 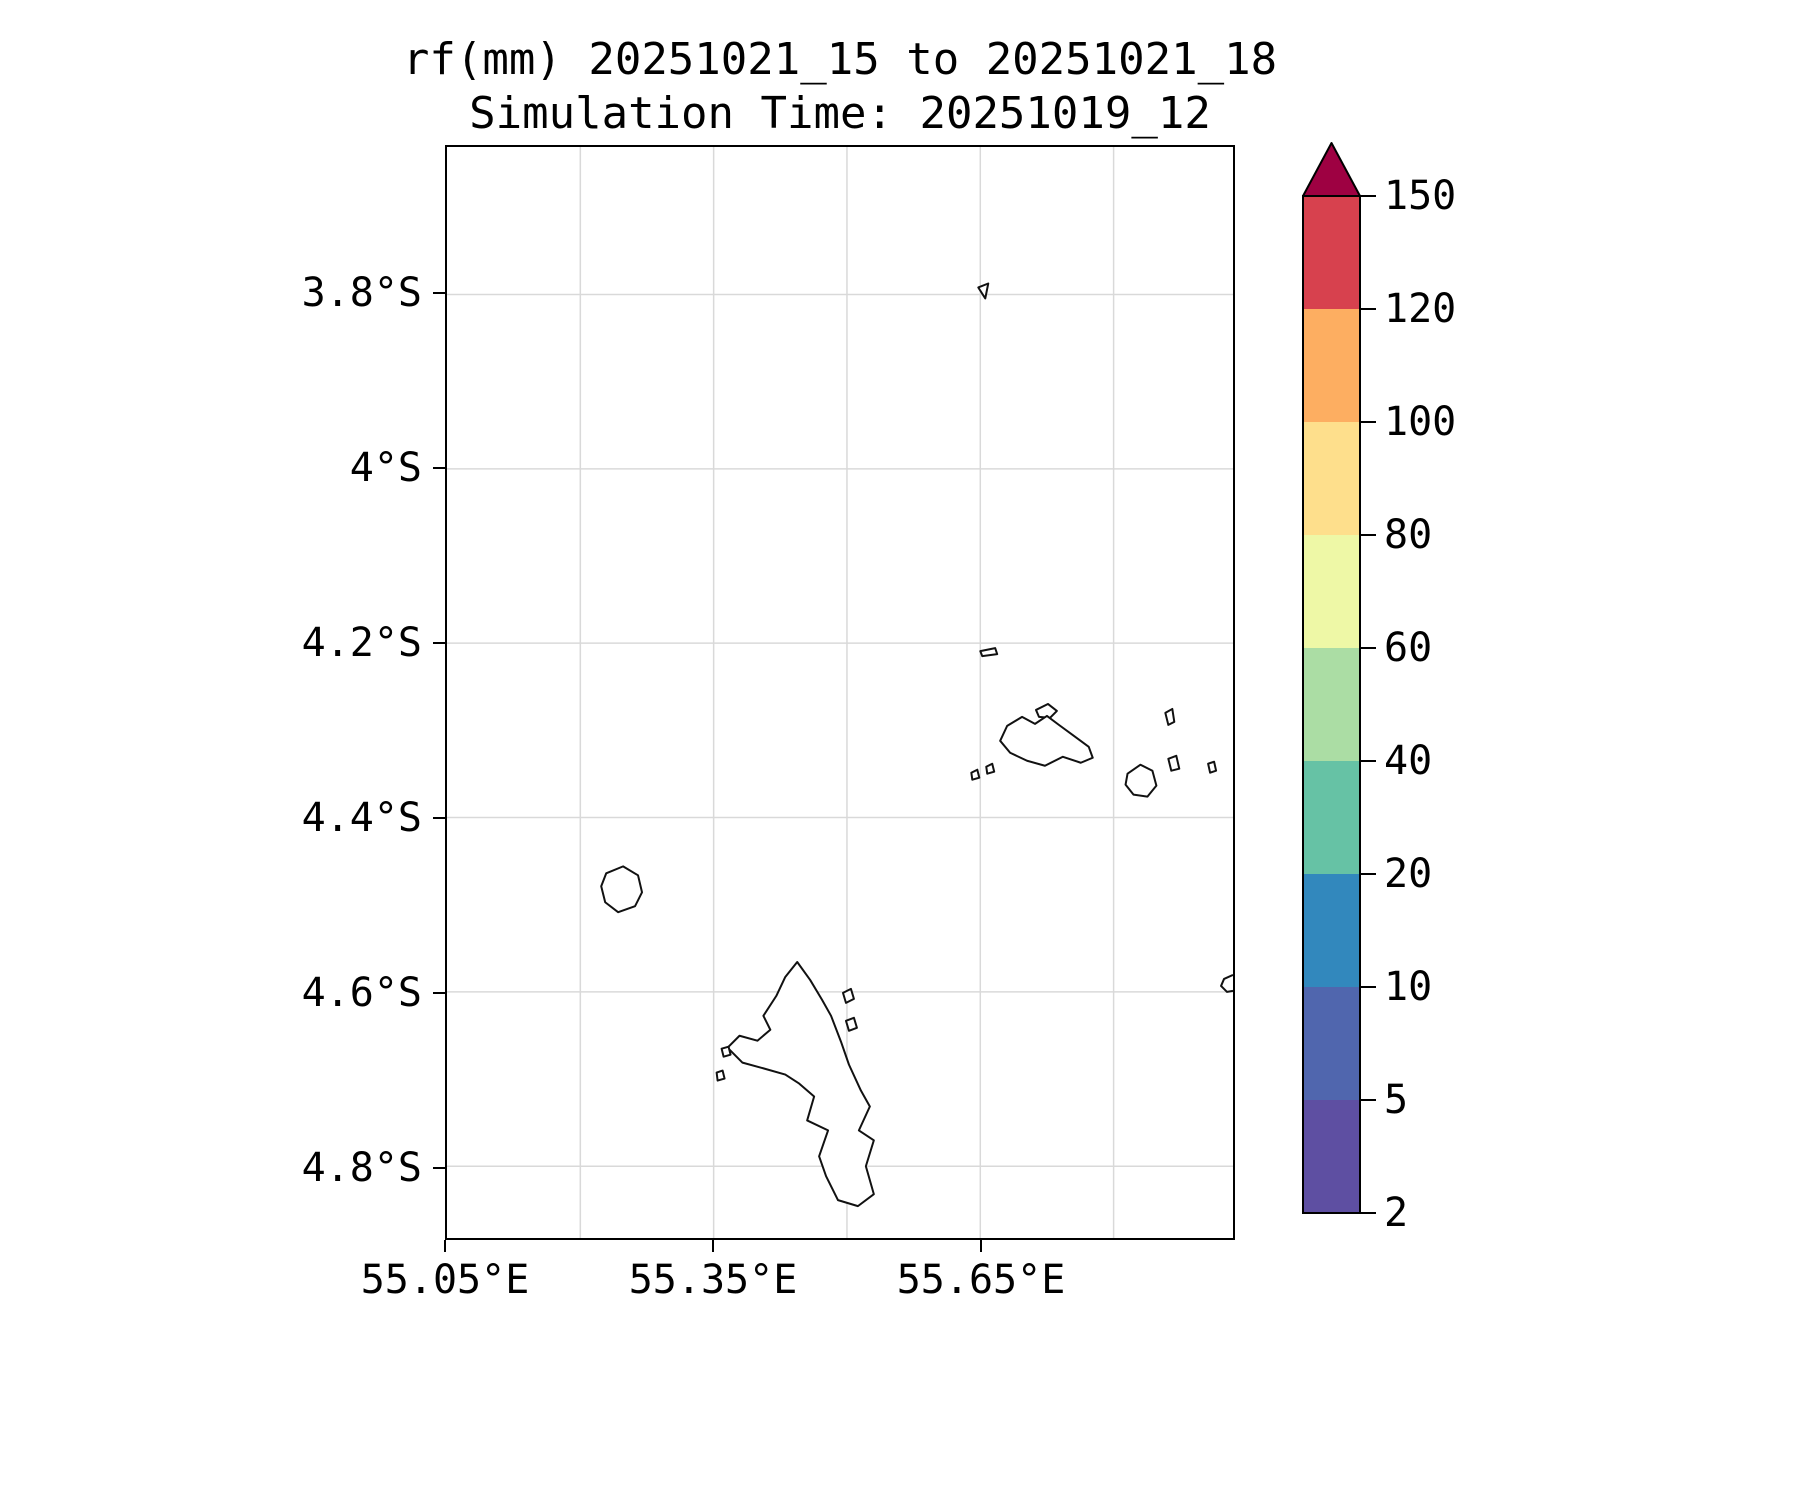 What do you see at coordinates (1420, 196) in the screenshot?
I see `colorbar-tick-label: 150` at bounding box center [1420, 196].